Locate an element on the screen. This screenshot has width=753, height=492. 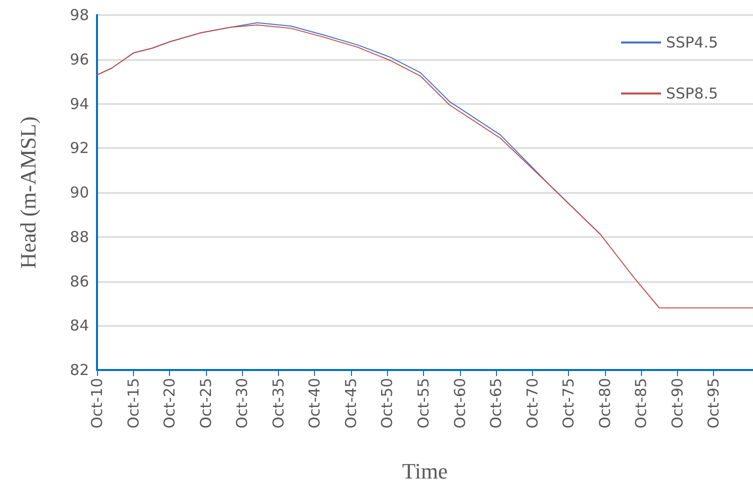
x-tick-label: Oct-90 is located at coordinates (677, 403).